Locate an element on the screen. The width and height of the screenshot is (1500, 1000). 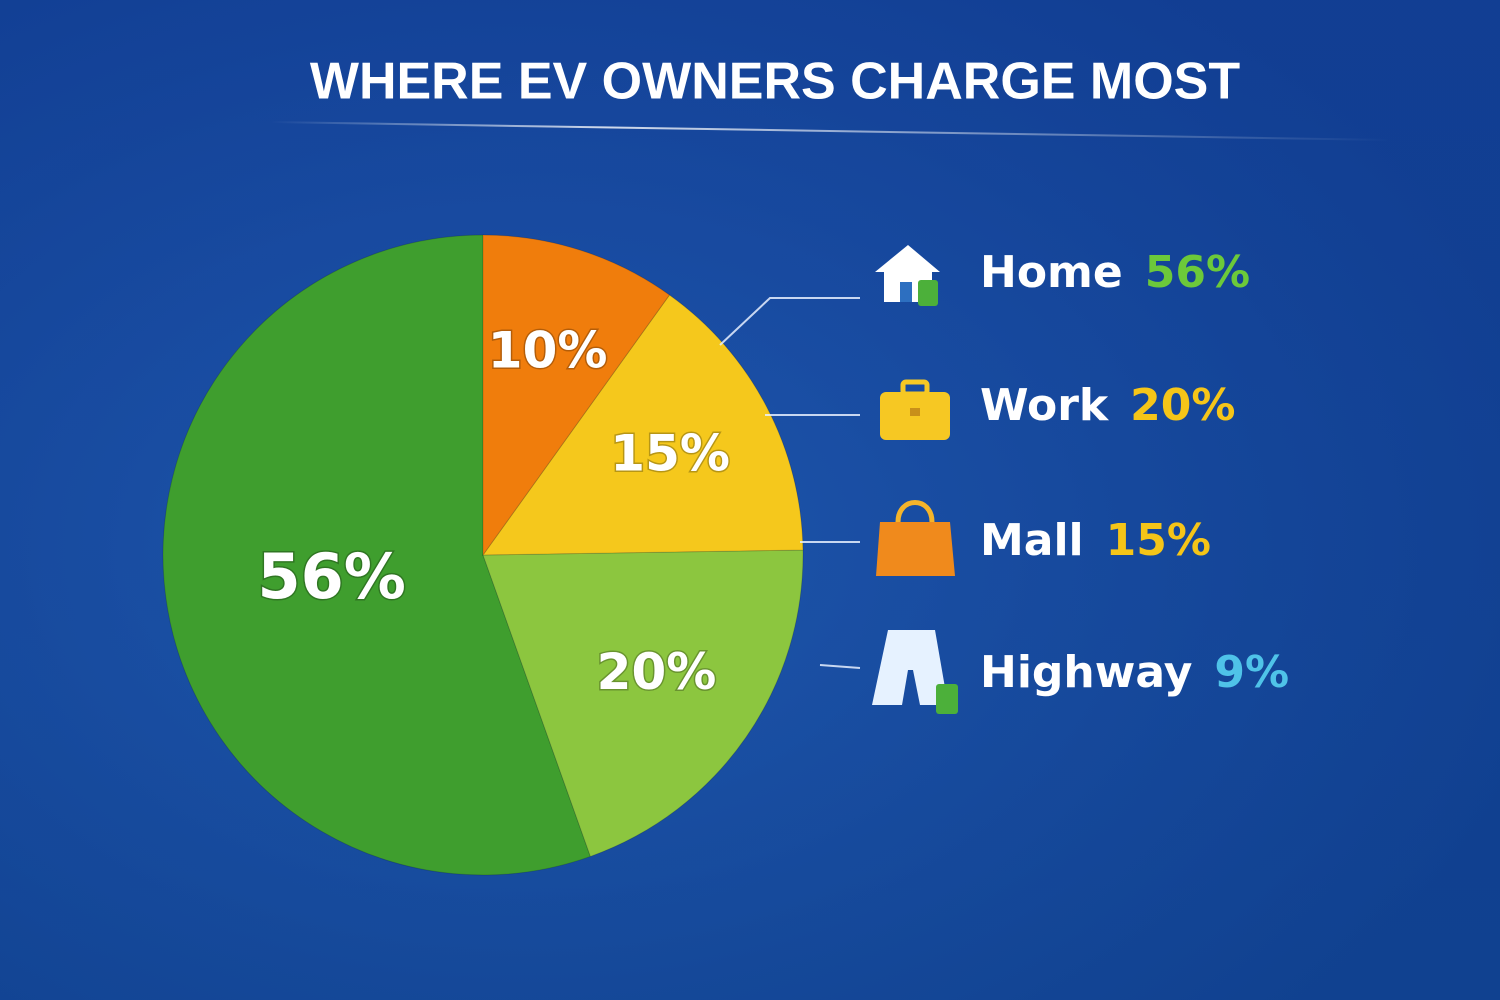
chart-title: WHERE EV OWNERS CHARGE MOST is located at coordinates (775, 82).